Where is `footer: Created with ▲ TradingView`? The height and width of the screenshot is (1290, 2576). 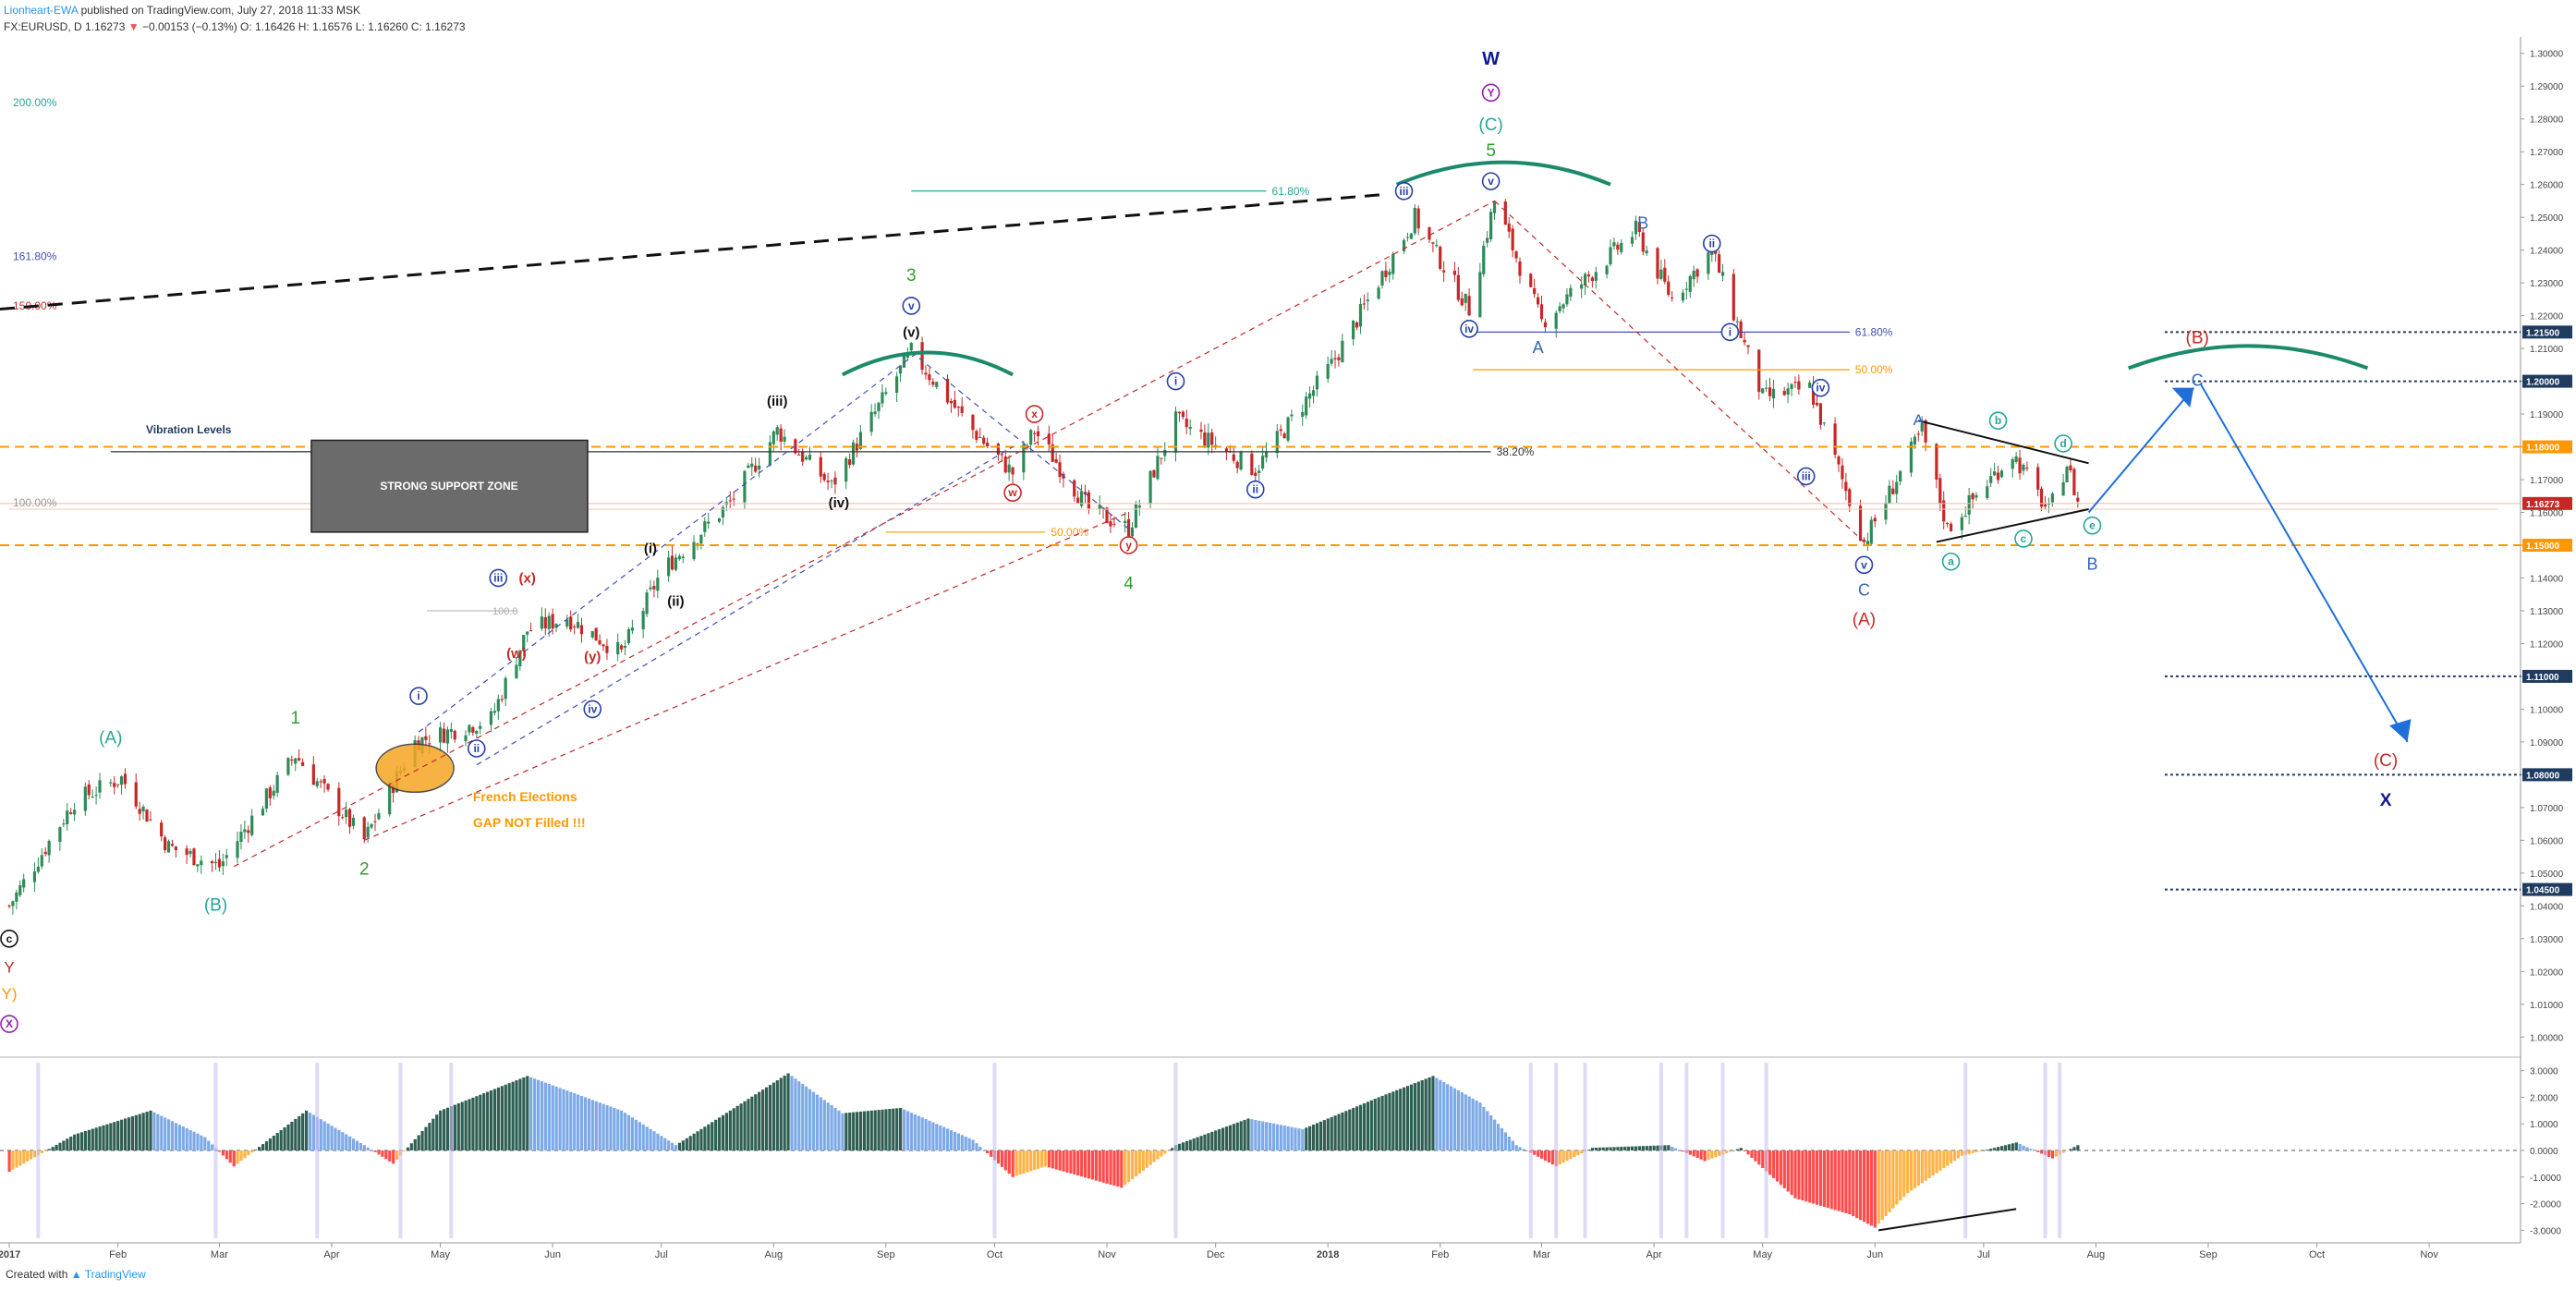
footer: Created with ▲ TradingView is located at coordinates (76, 1275).